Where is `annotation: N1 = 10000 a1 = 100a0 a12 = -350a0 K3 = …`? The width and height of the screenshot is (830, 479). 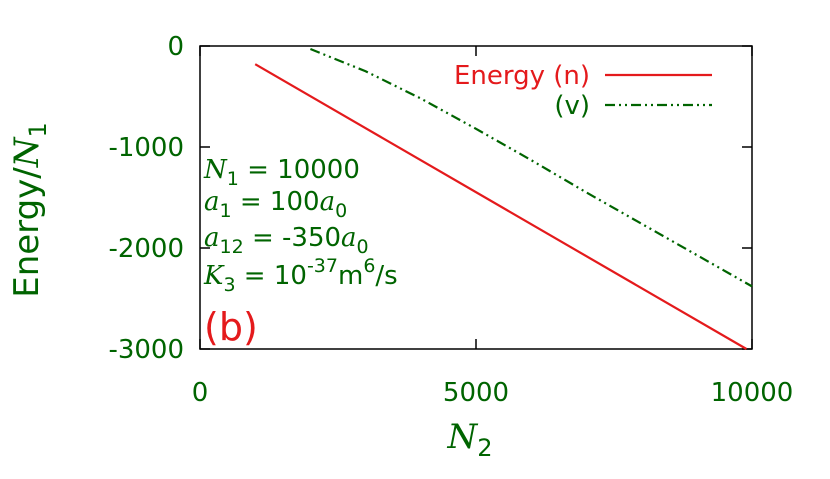
annotation: N1 = 10000 a1 = 100a0 a12 = -350a0 K3 = … is located at coordinates (300, 225).